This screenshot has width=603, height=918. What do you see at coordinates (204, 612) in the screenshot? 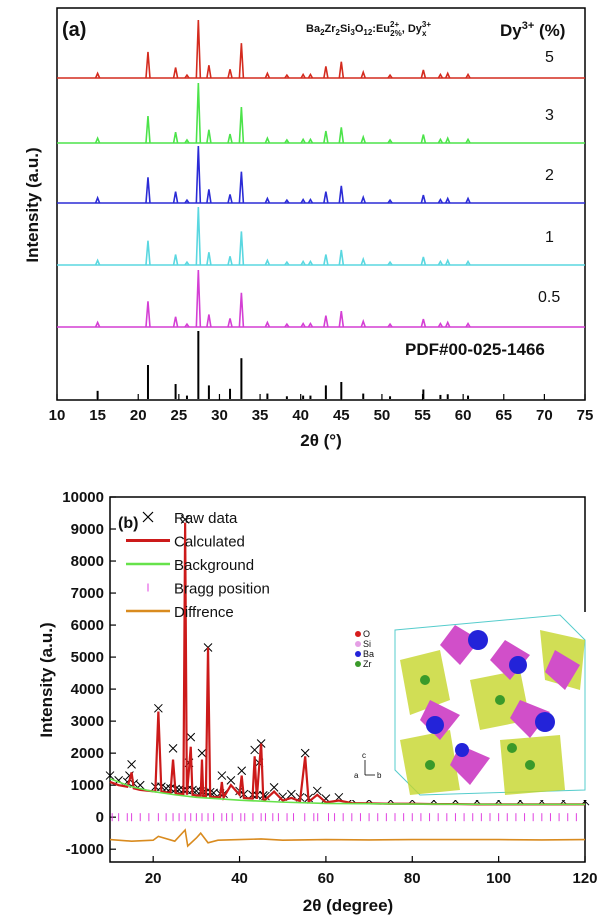
I see `legend-label: Diffrence` at bounding box center [204, 612].